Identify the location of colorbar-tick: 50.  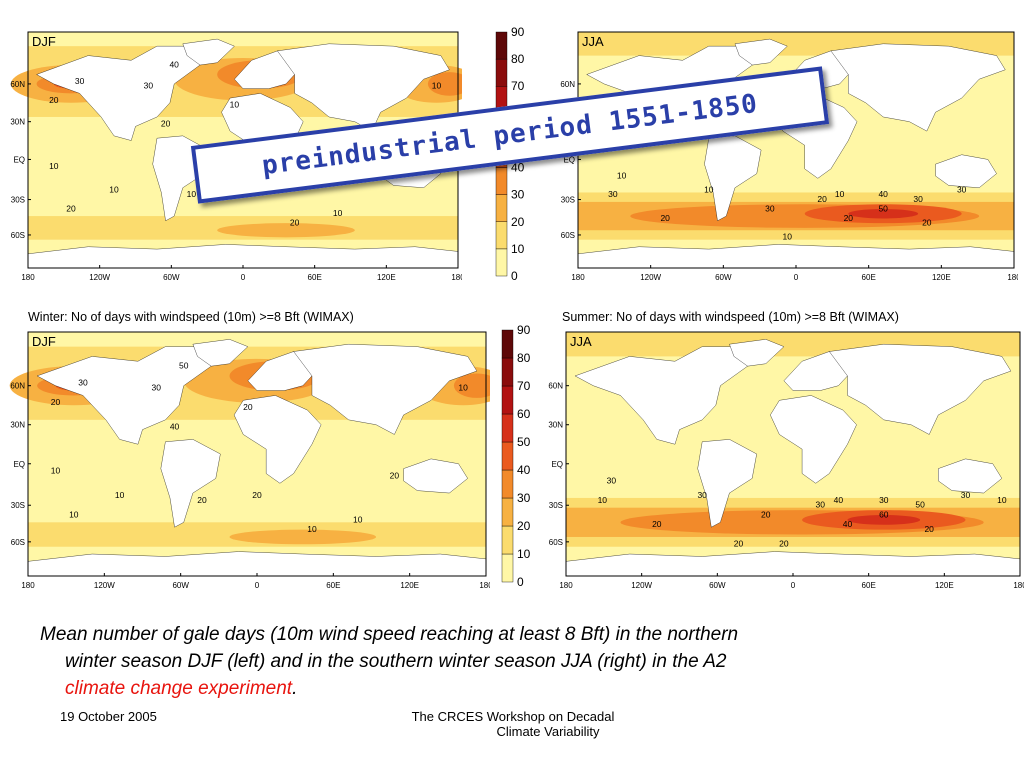
(524, 442).